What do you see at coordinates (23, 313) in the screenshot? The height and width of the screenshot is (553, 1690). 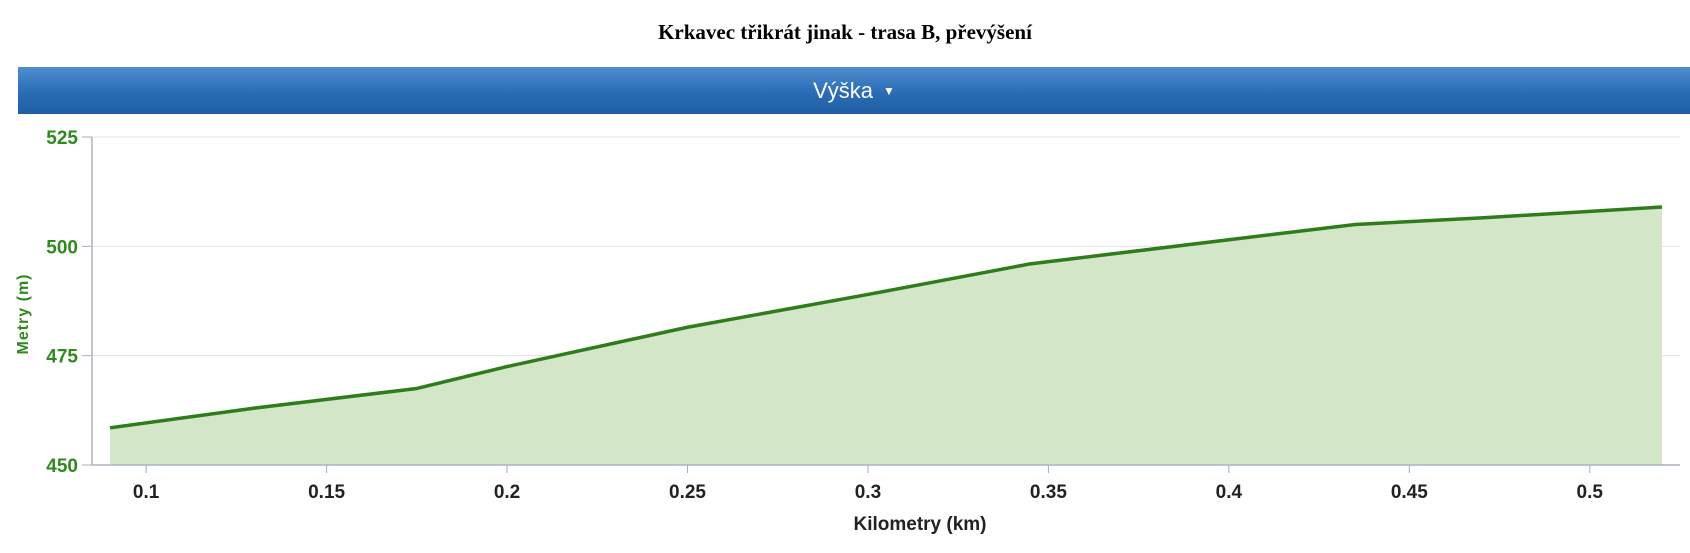 I see `y-axis-title: Metry (m)` at bounding box center [23, 313].